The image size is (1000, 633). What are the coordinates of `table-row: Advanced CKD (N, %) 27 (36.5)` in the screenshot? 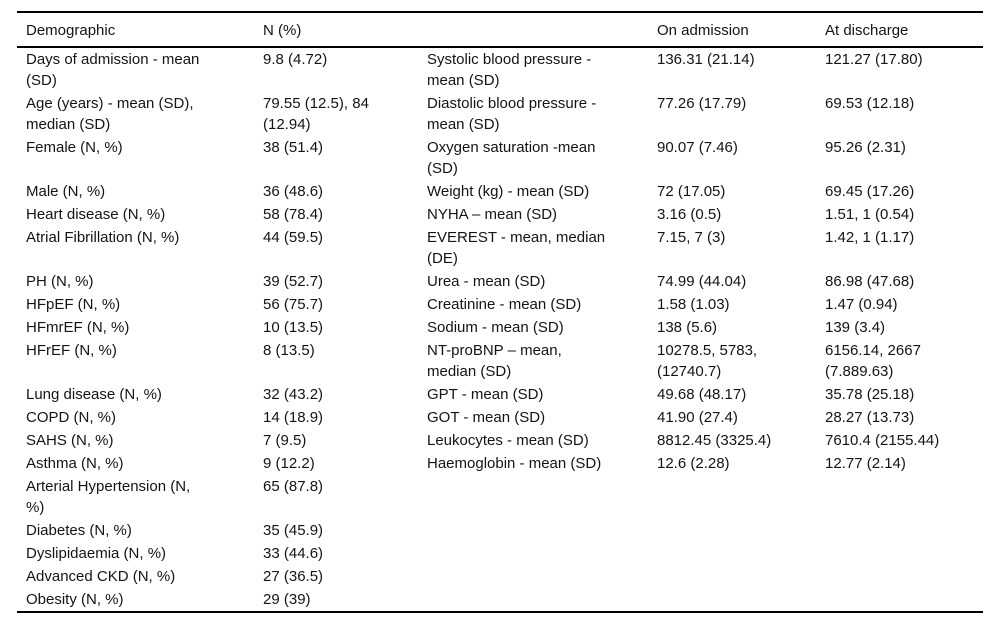 It's located at (500, 576).